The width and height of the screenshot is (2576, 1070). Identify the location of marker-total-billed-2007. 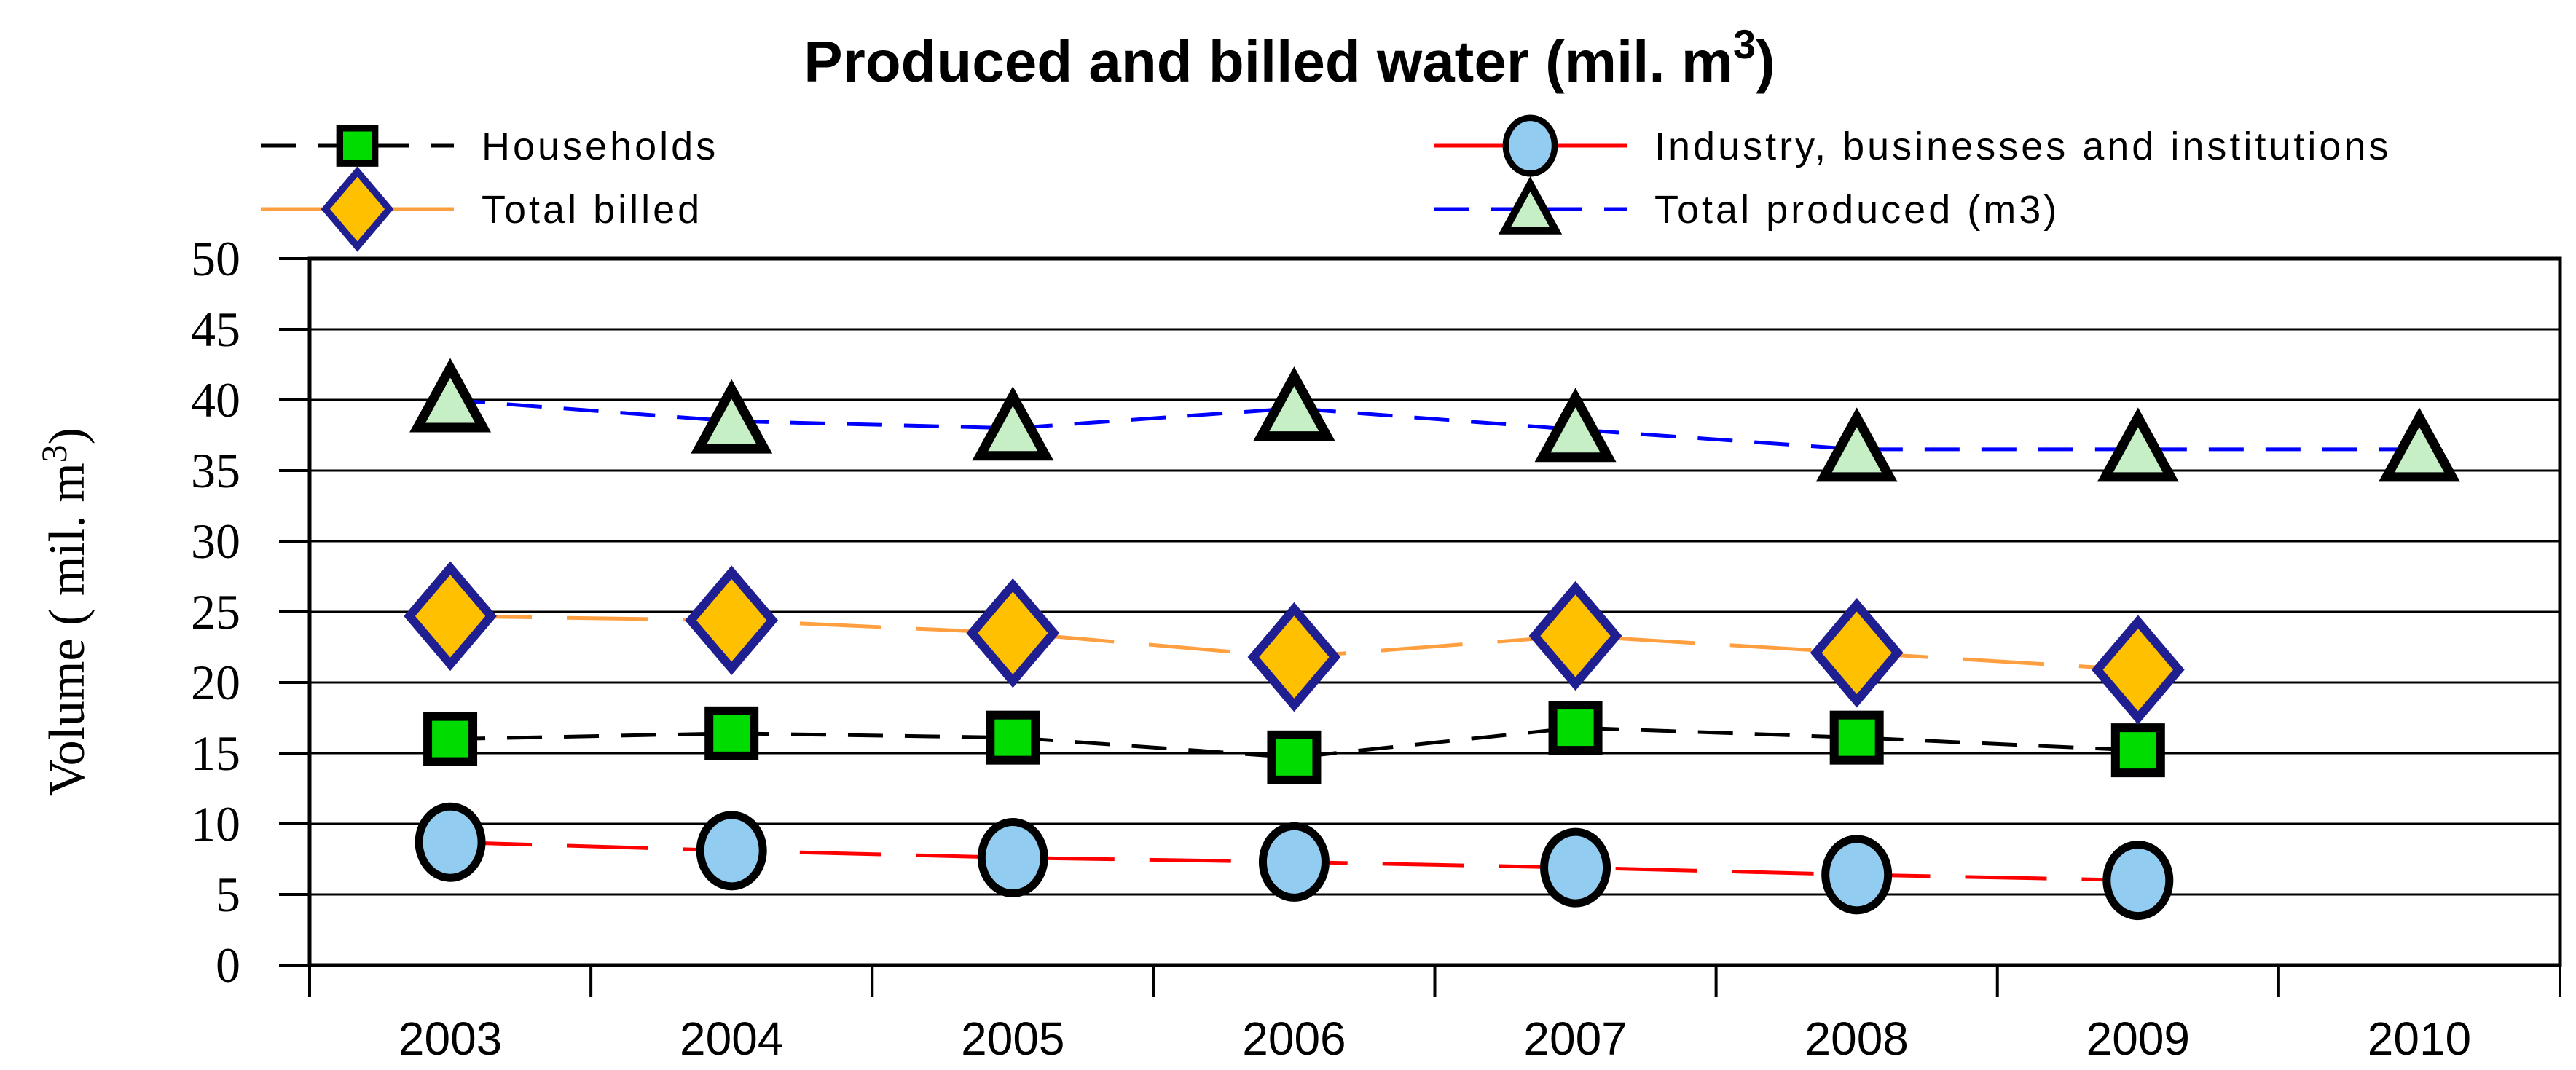
(1575, 636).